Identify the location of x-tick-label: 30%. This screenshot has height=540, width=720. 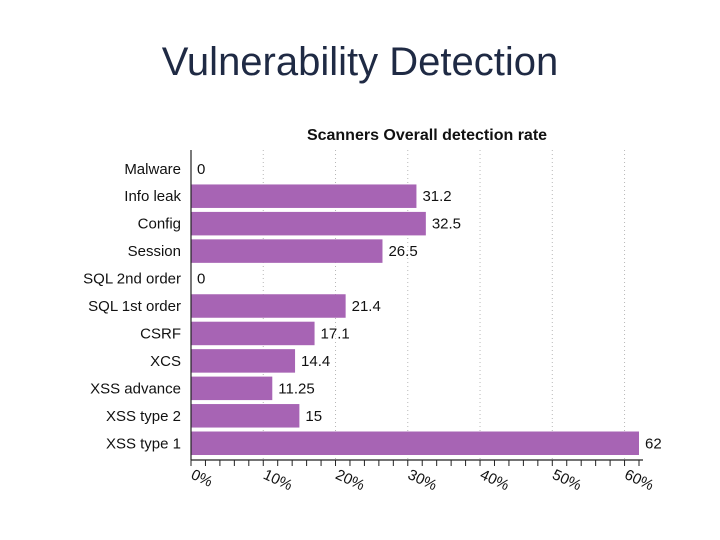
(422, 480).